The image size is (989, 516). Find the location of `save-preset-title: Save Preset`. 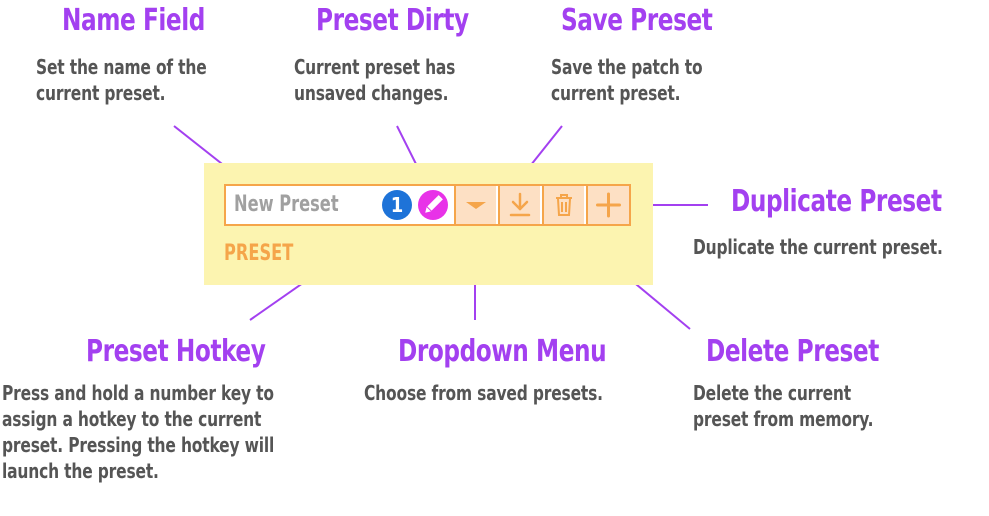

save-preset-title: Save Preset is located at coordinates (636, 21).